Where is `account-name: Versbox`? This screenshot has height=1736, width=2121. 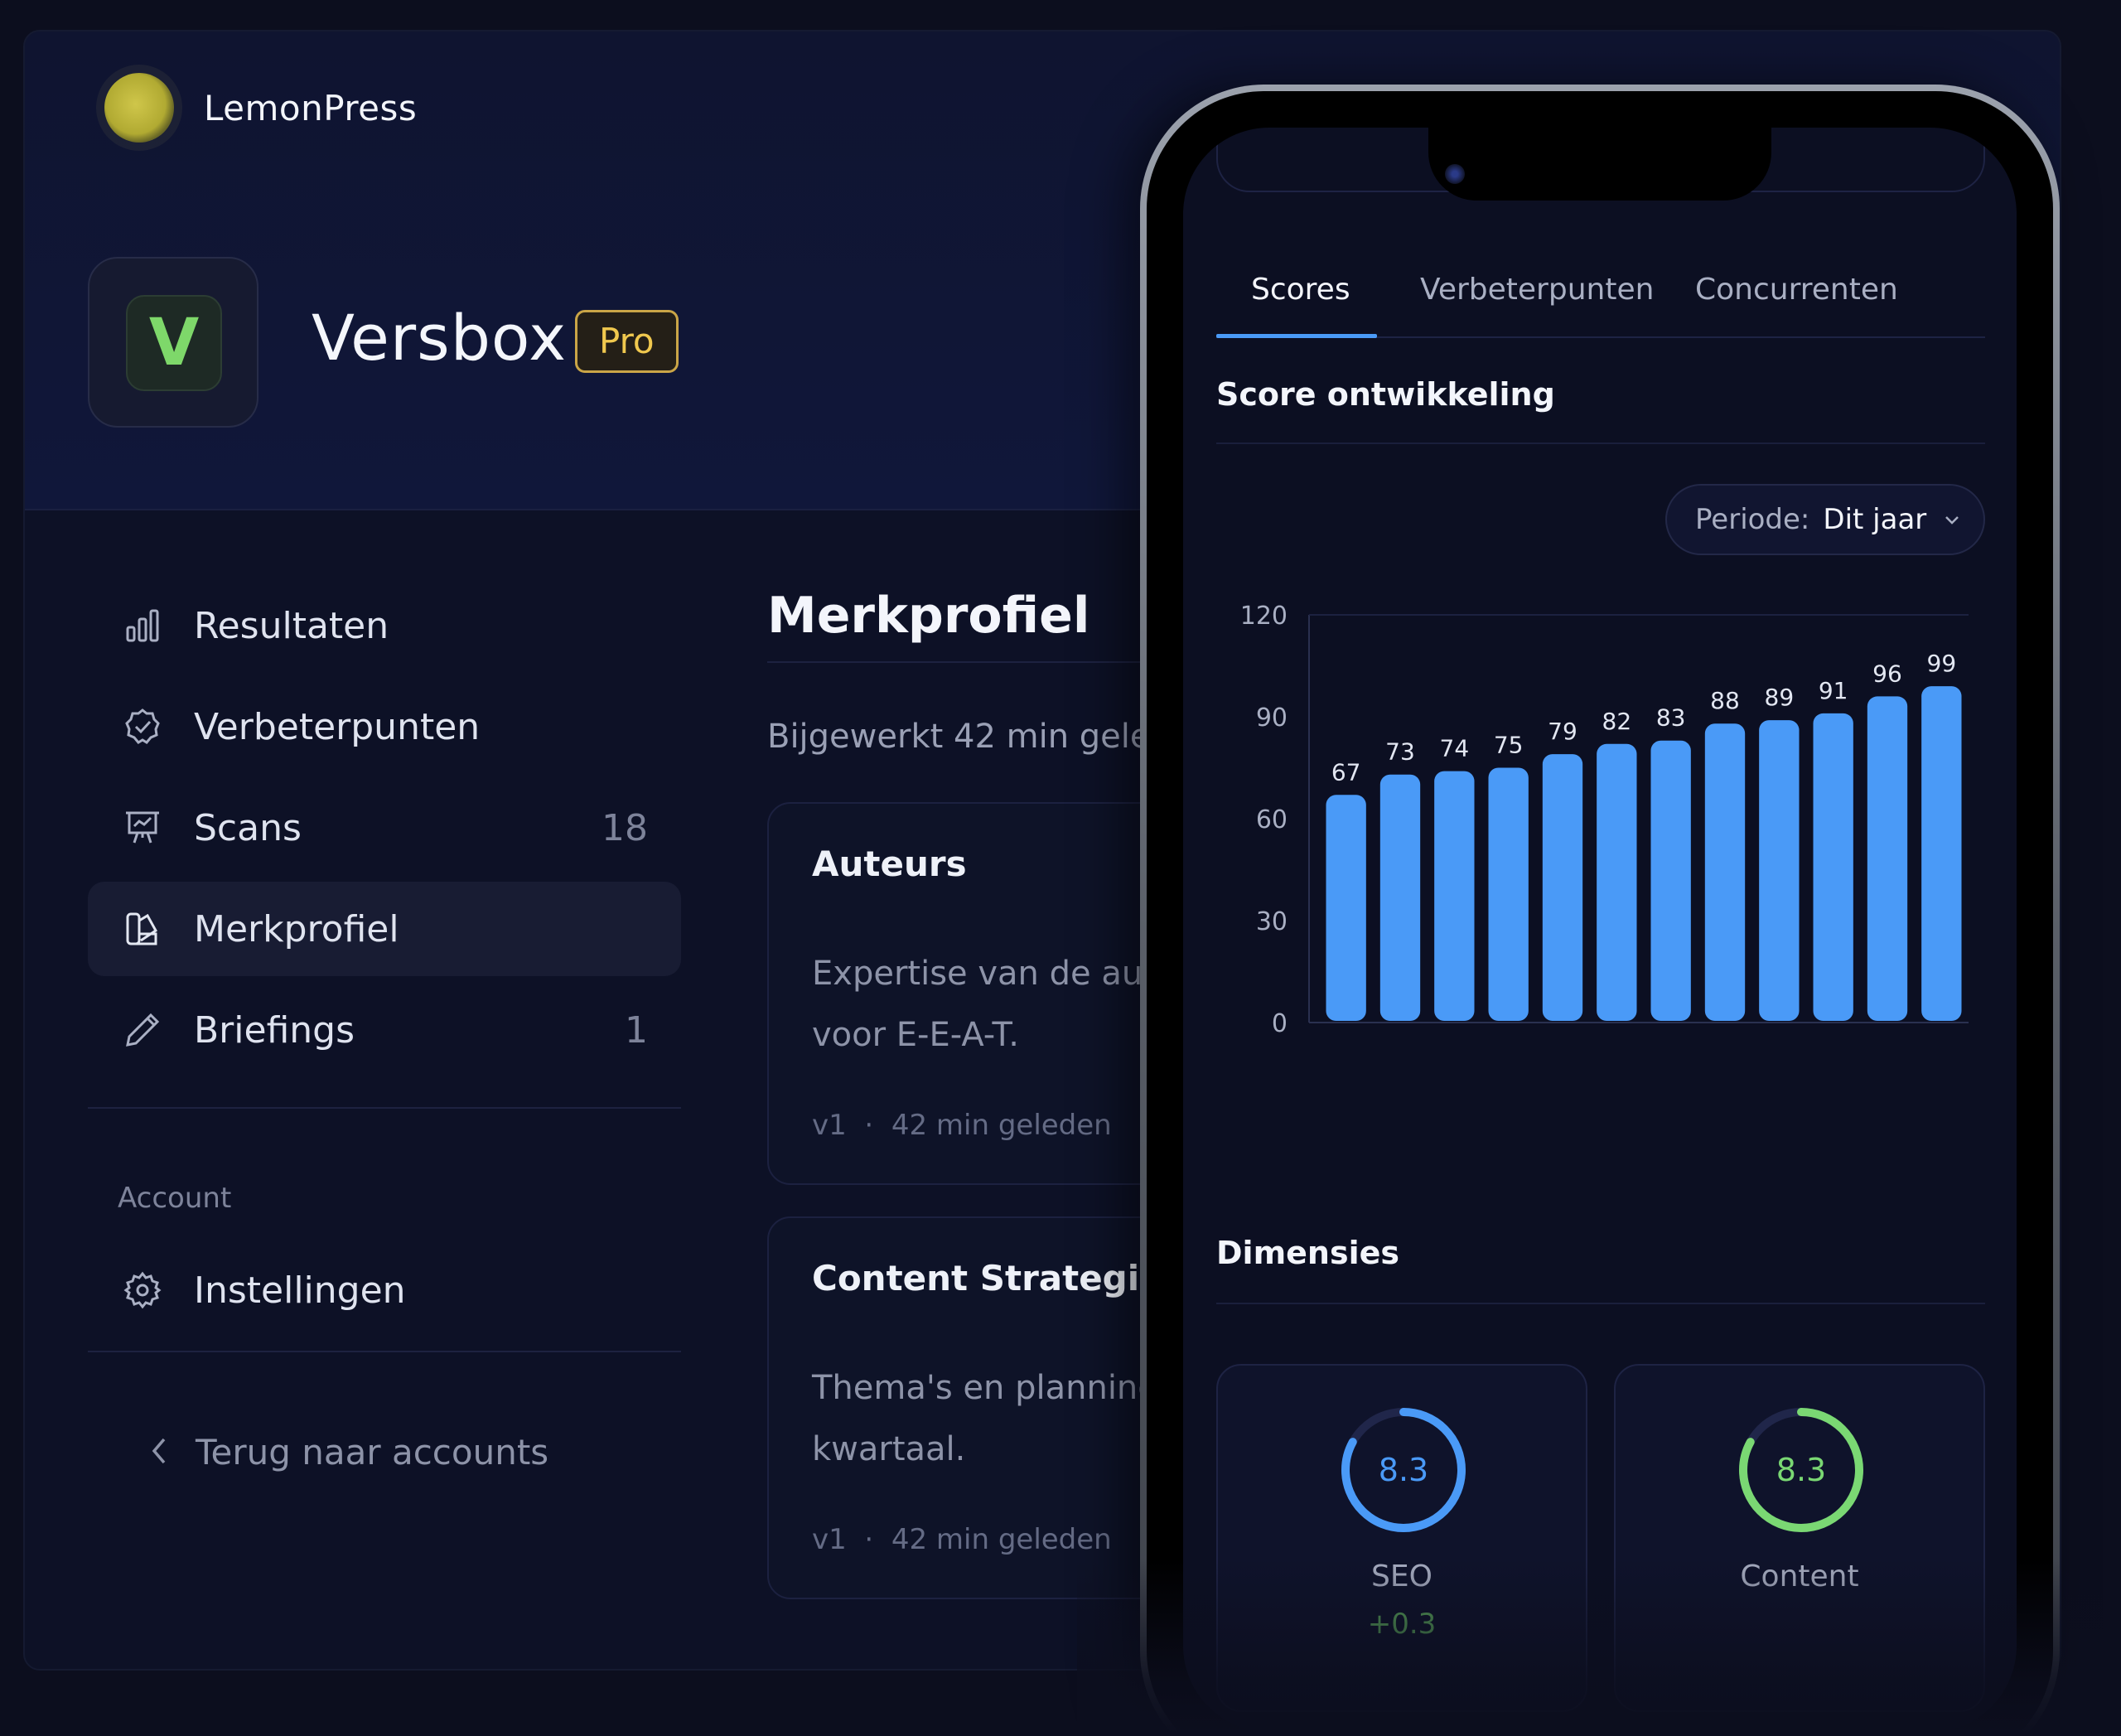
account-name: Versbox is located at coordinates (440, 338).